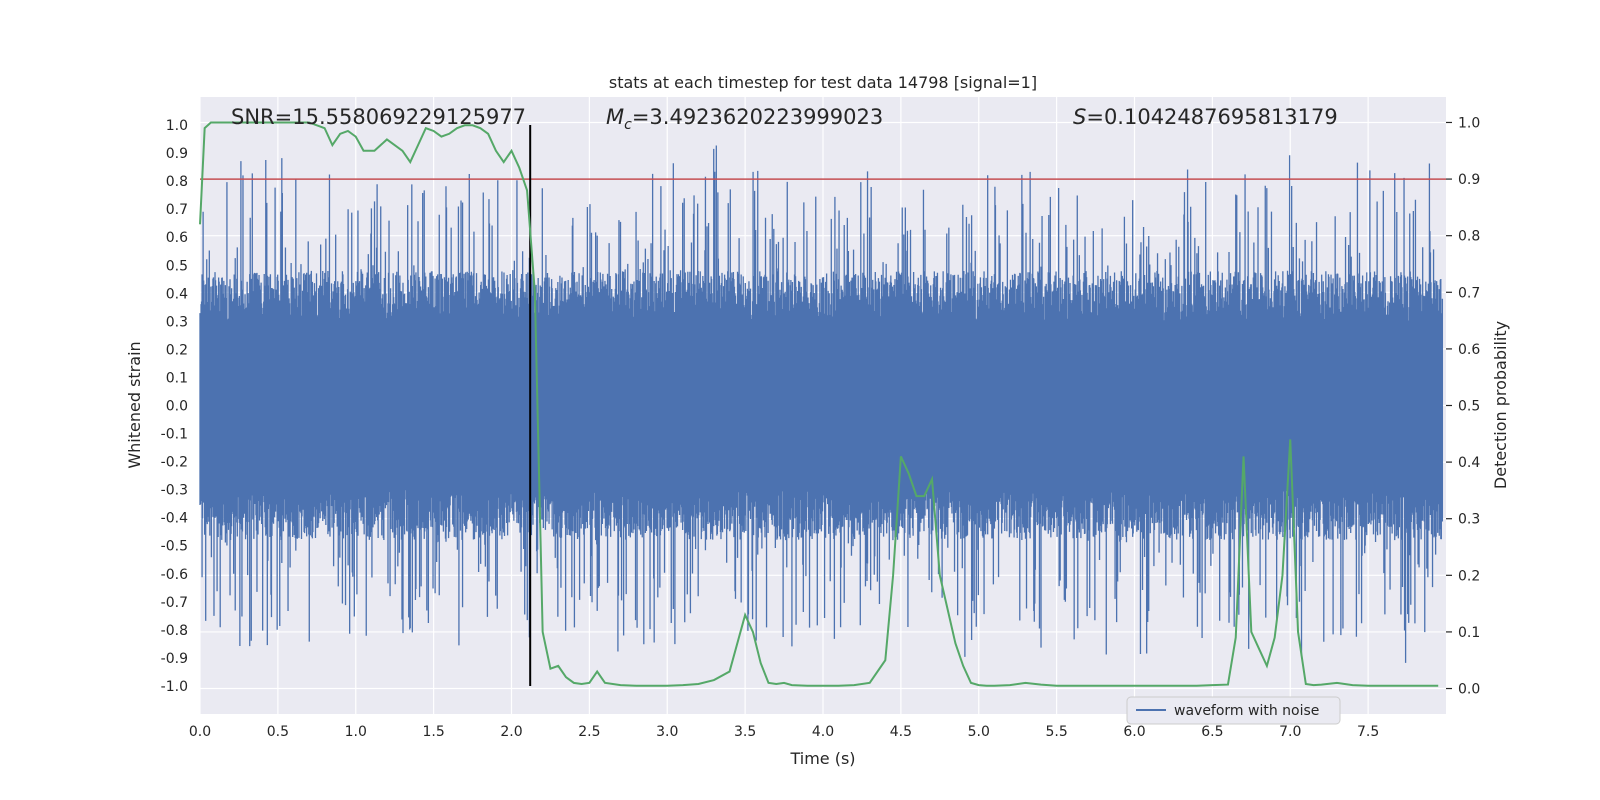  Describe the element at coordinates (511, 732) in the screenshot. I see `x-tick-label: 2.0` at that location.